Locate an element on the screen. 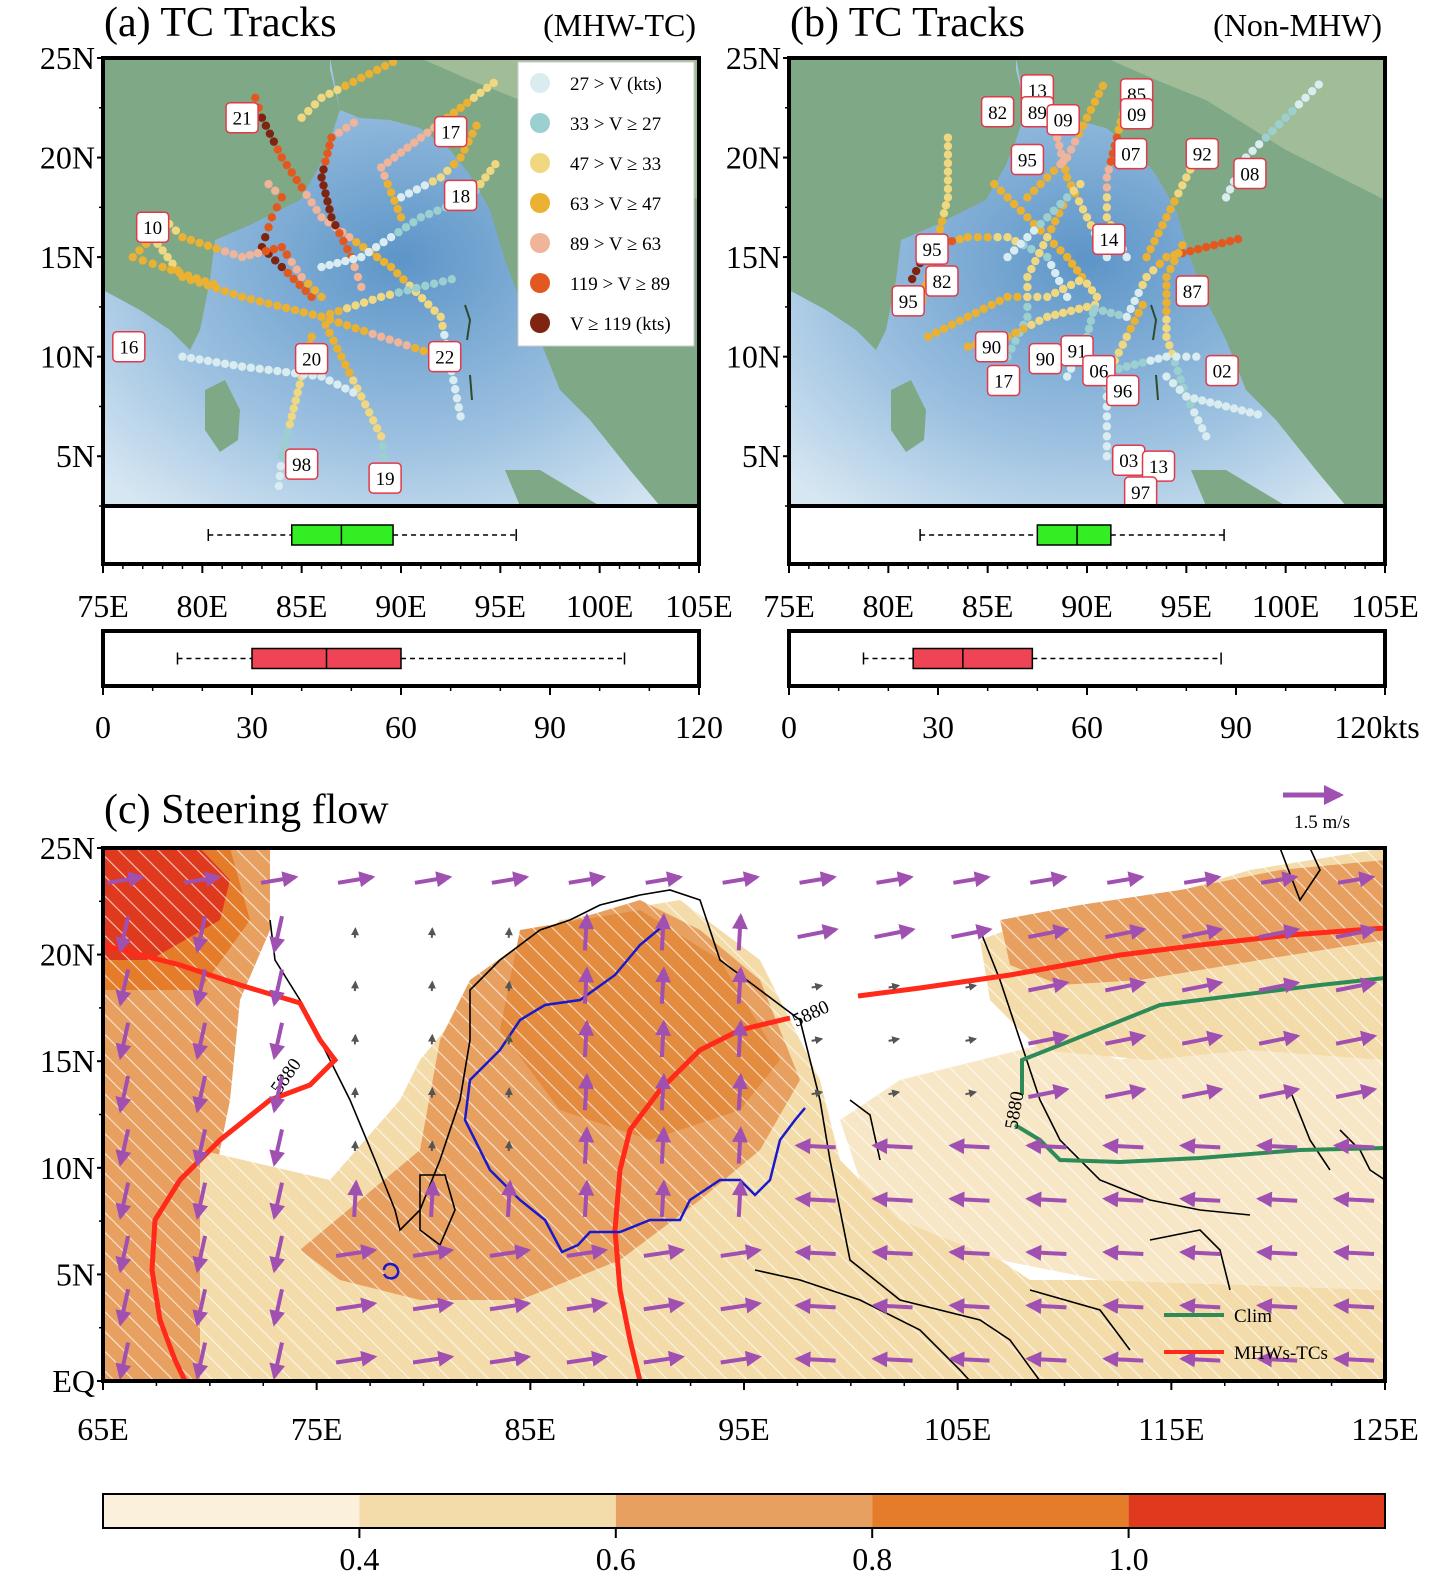  lon-tick-label: 80E is located at coordinates (203, 606).